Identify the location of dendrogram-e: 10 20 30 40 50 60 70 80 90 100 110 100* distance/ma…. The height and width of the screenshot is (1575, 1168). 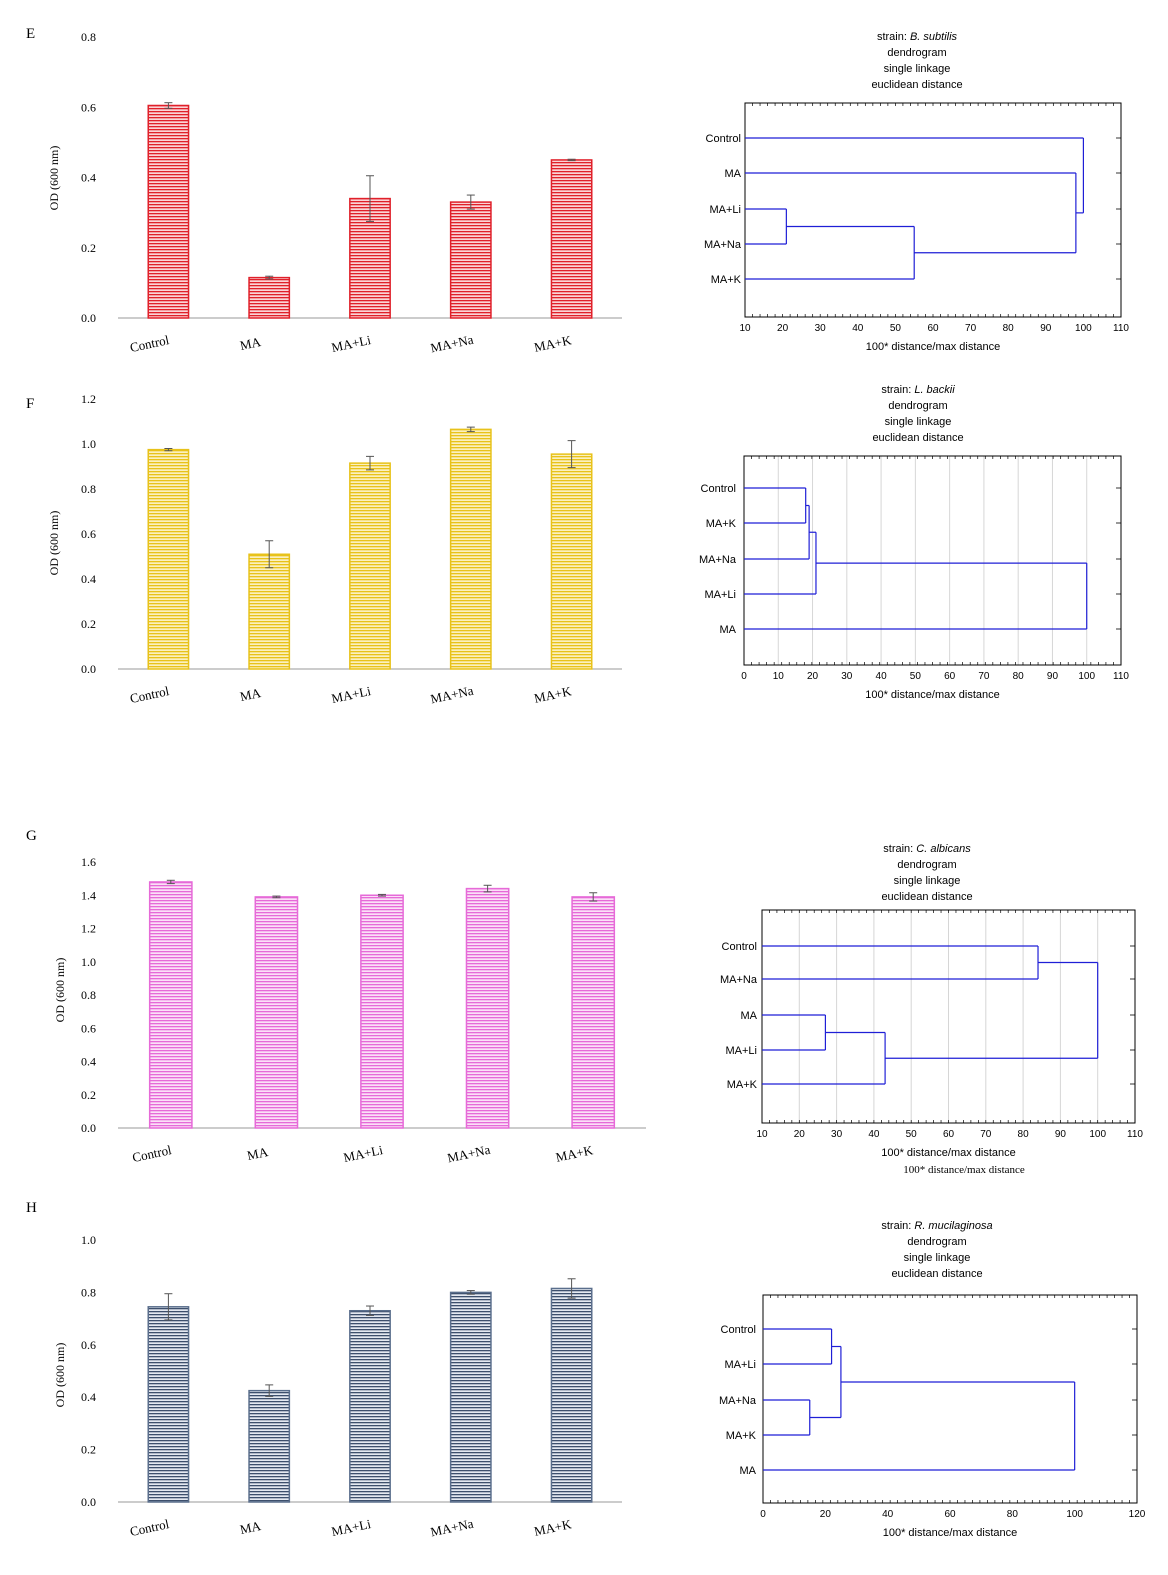
(916, 227).